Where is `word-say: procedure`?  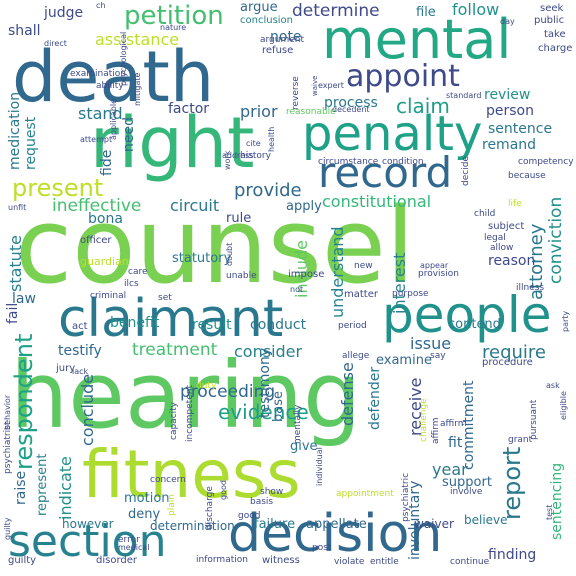
word-say: procedure is located at coordinates (507, 362).